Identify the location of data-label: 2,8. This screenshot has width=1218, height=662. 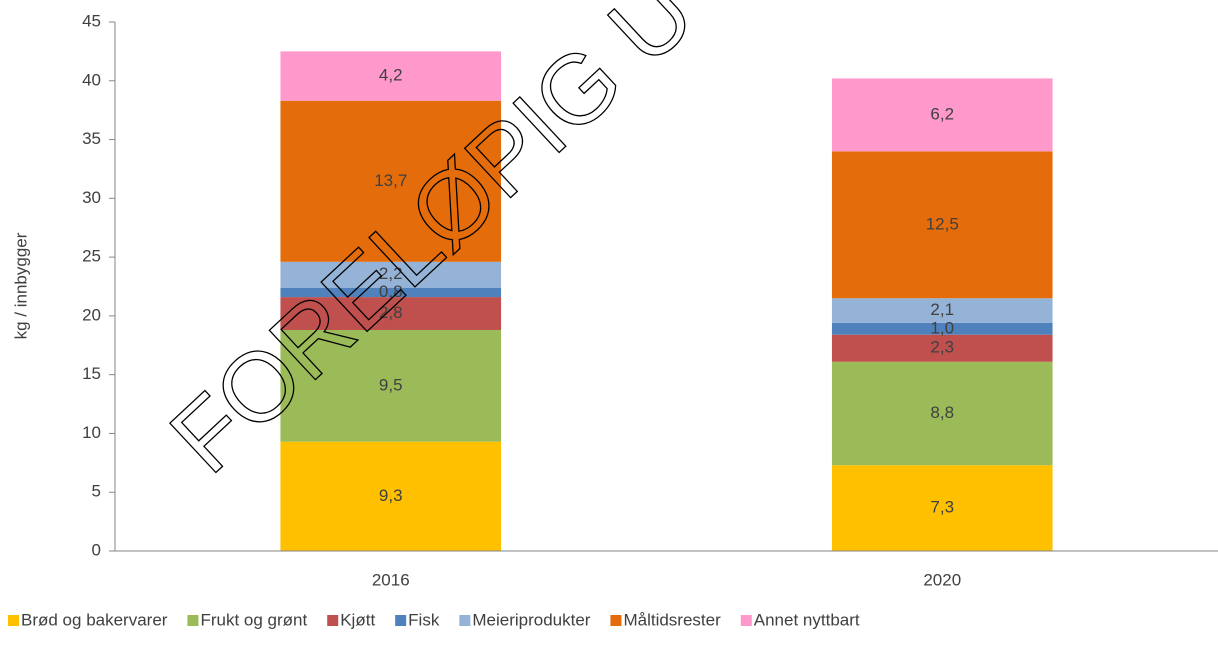
(391, 312).